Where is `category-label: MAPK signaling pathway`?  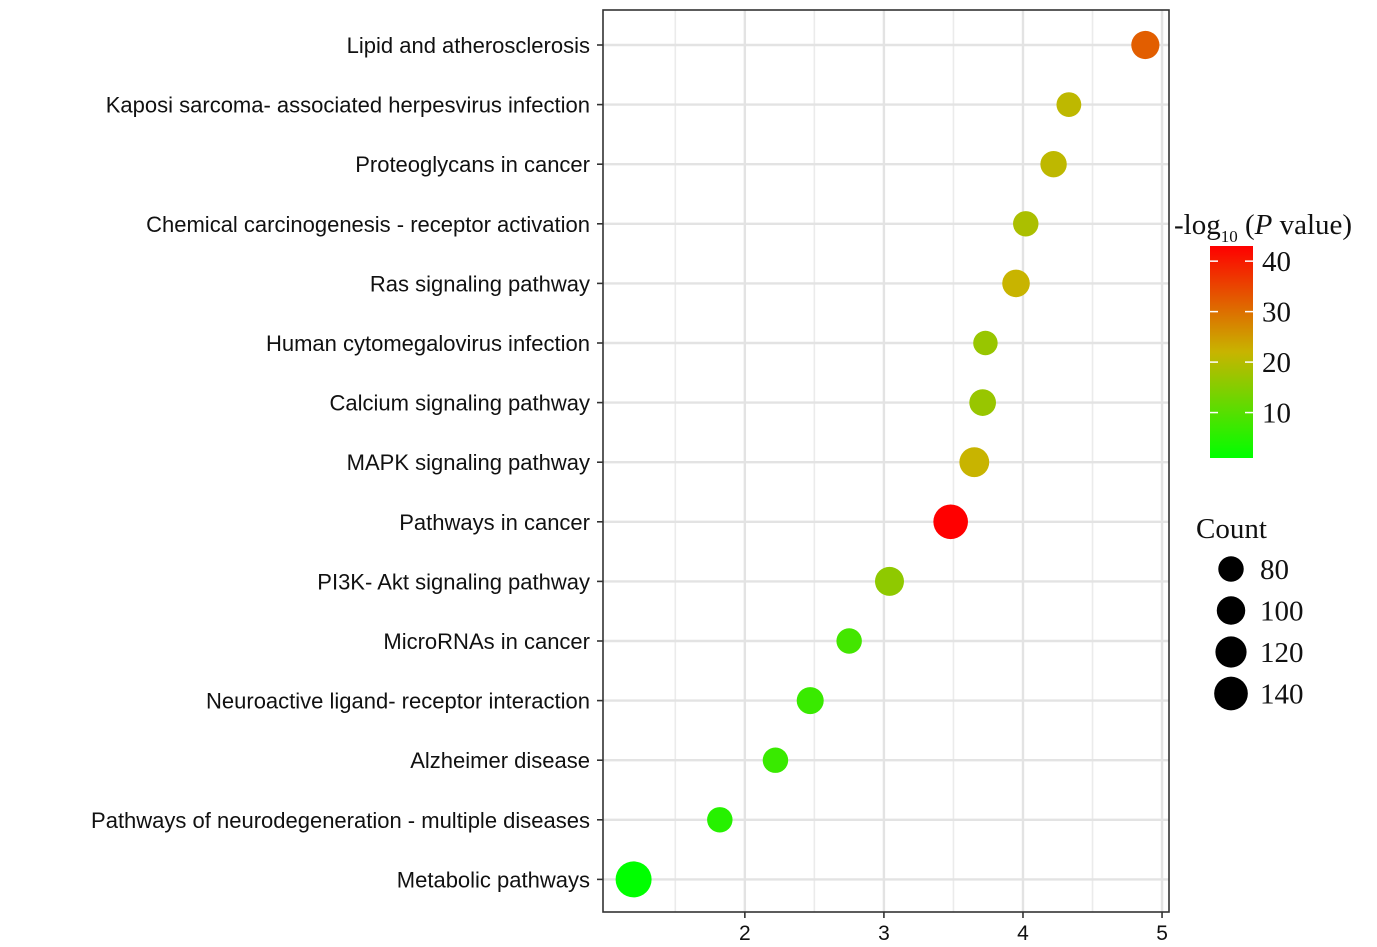 category-label: MAPK signaling pathway is located at coordinates (468, 462).